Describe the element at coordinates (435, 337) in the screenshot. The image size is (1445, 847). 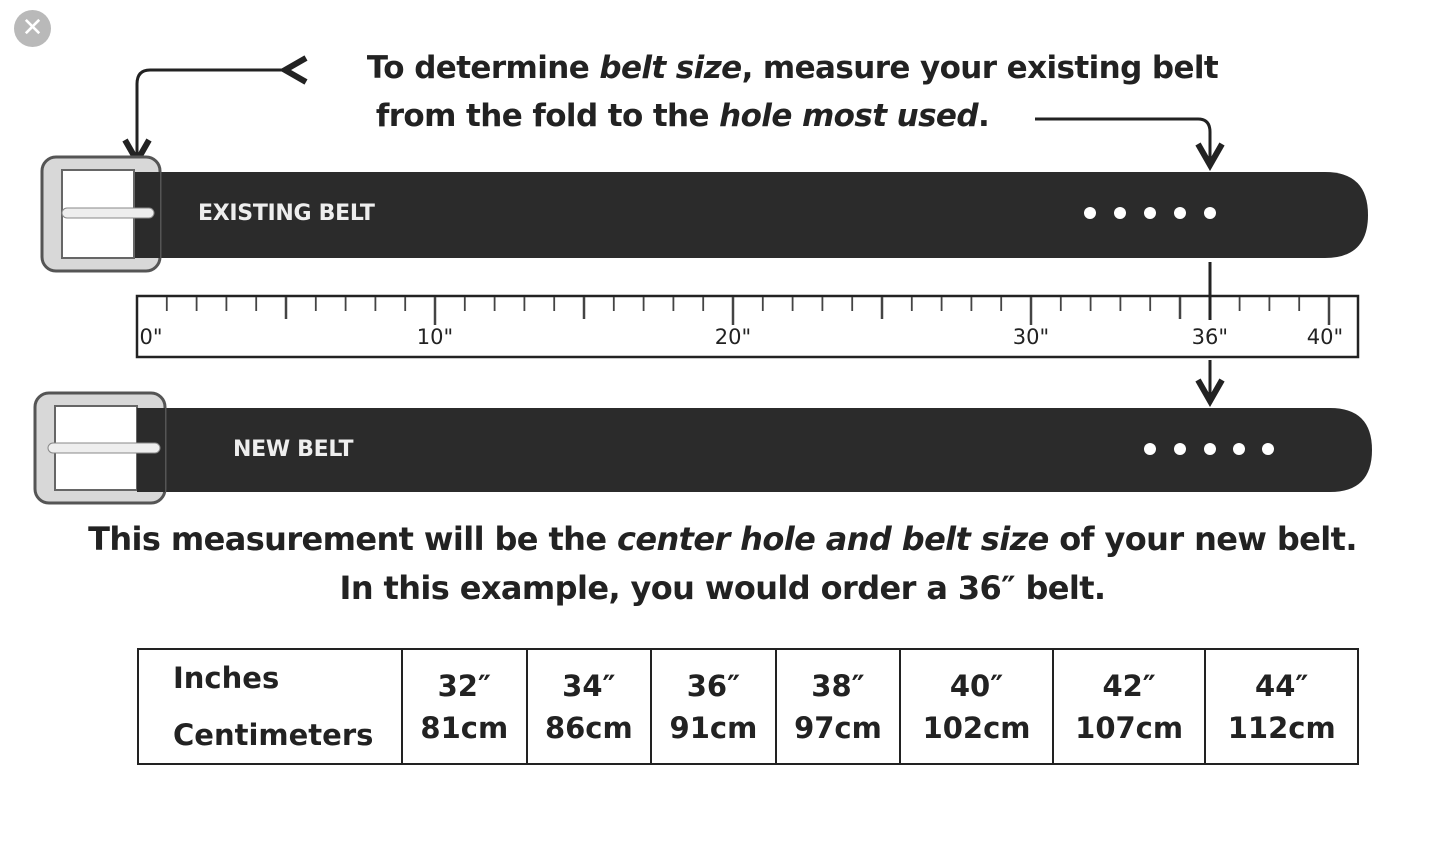
I see `ruler-label: 10"` at that location.